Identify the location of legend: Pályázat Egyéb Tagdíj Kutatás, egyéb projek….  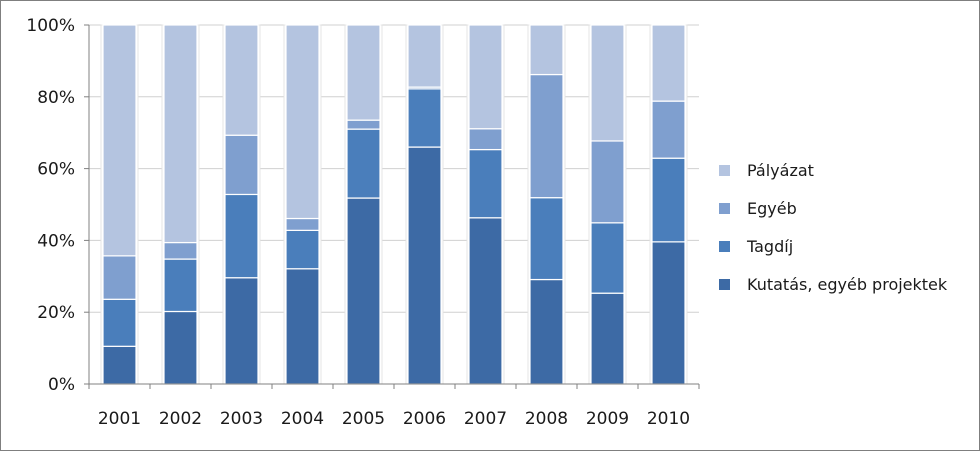
(833, 227).